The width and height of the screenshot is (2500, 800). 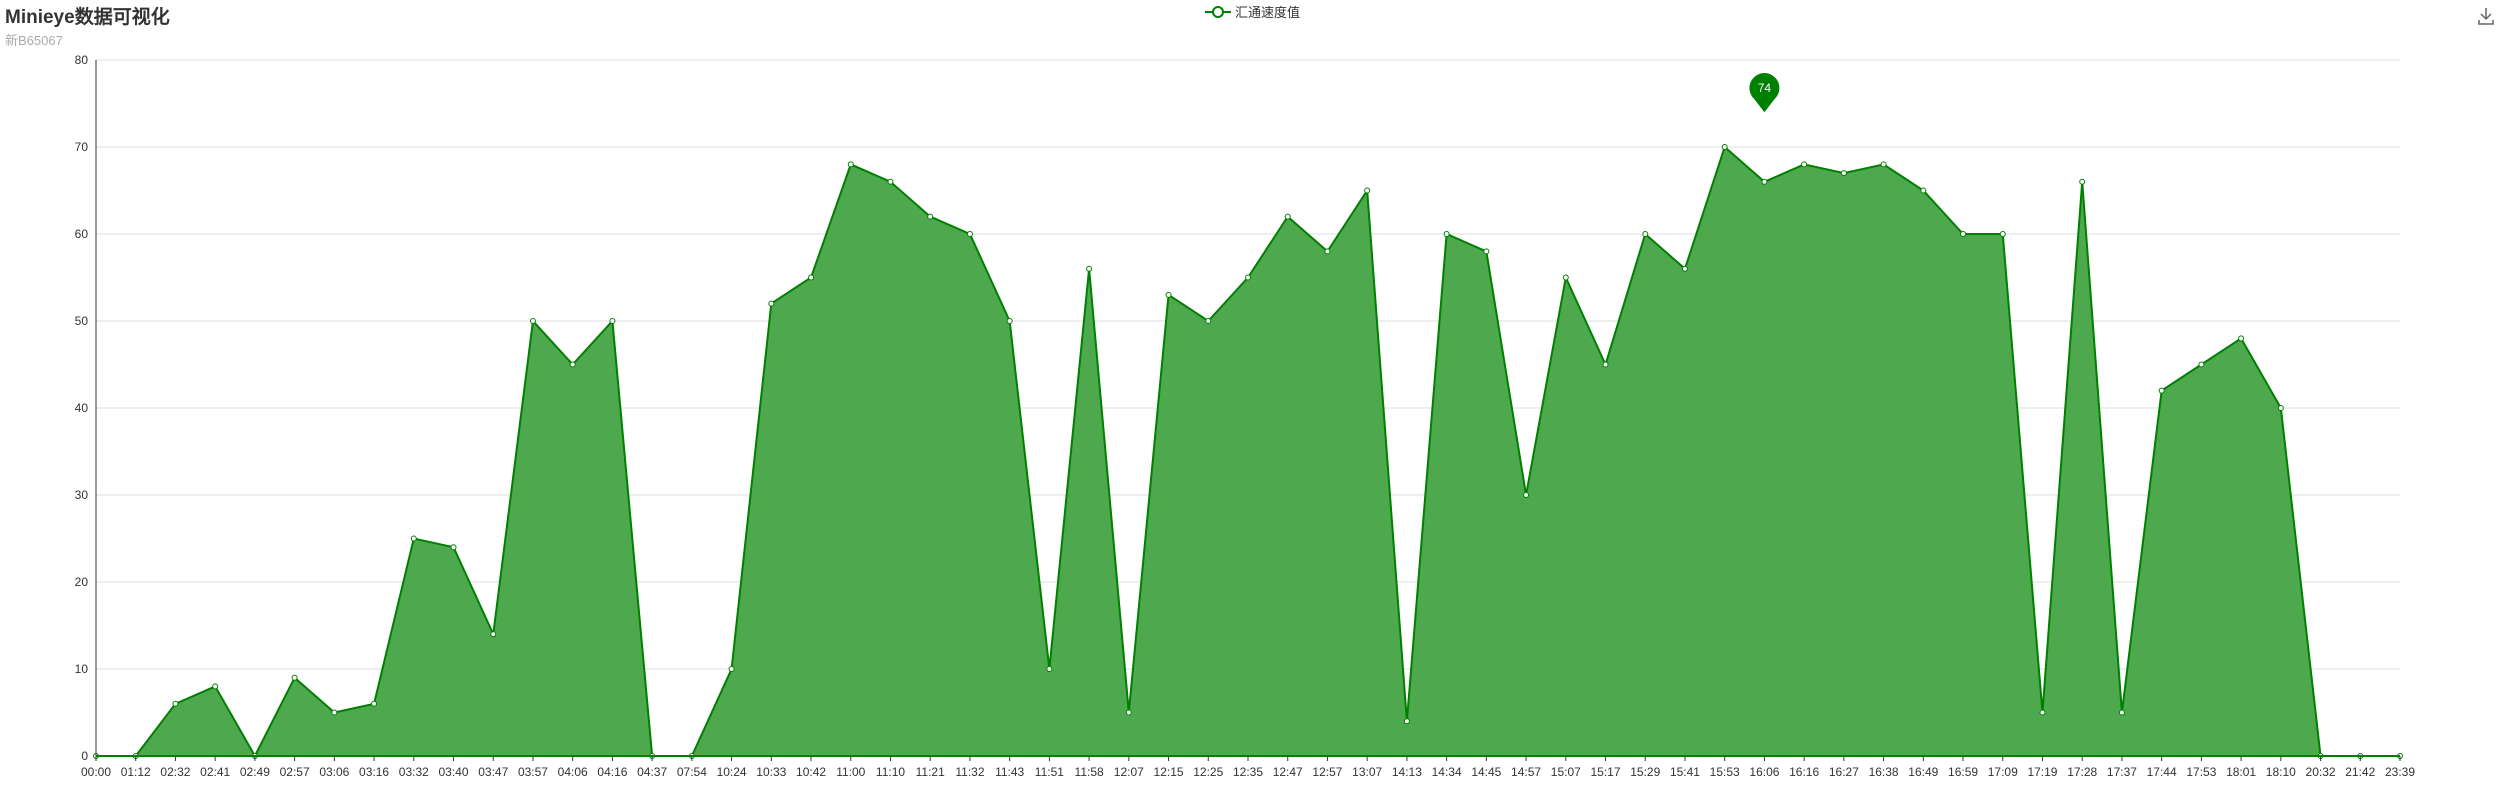 I want to click on x-tick-label: 16:06, so click(x=1764, y=772).